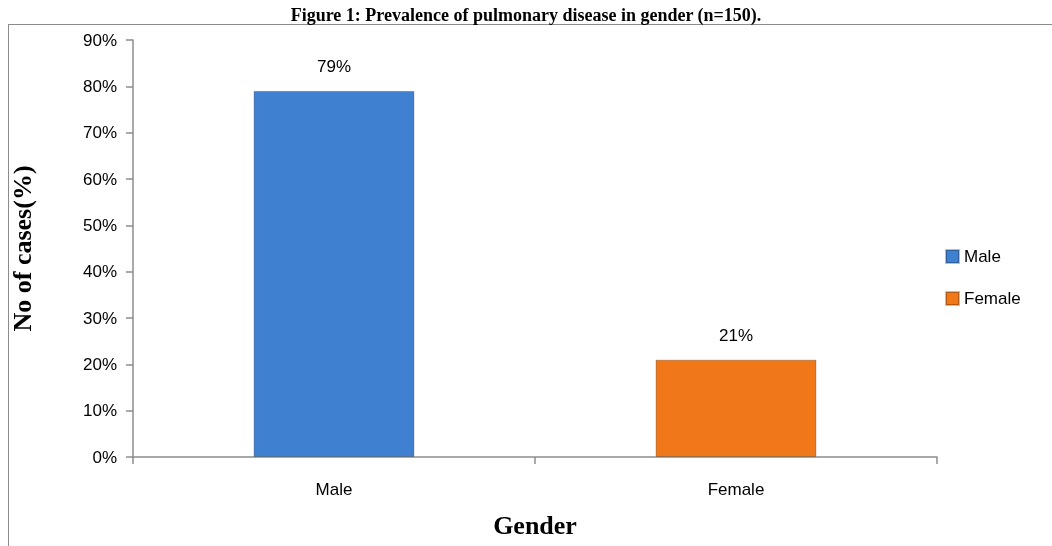  I want to click on data-label: 79%, so click(334, 66).